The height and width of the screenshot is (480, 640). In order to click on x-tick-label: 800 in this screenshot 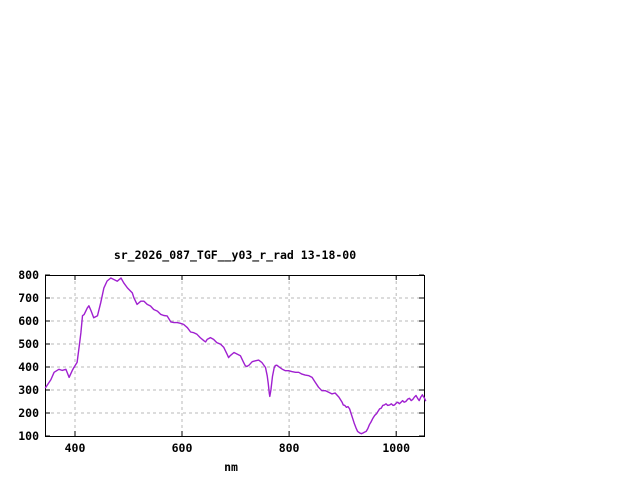, I will do `click(289, 448)`.